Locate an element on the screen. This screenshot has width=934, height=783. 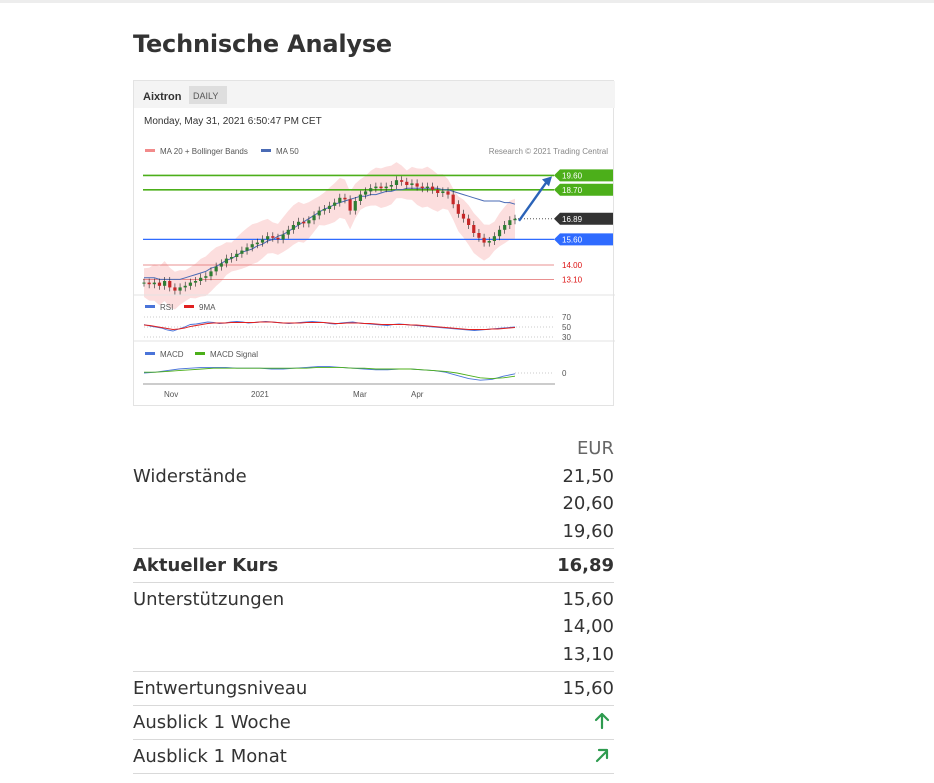
legend-swatch-ma50 is located at coordinates (266, 150).